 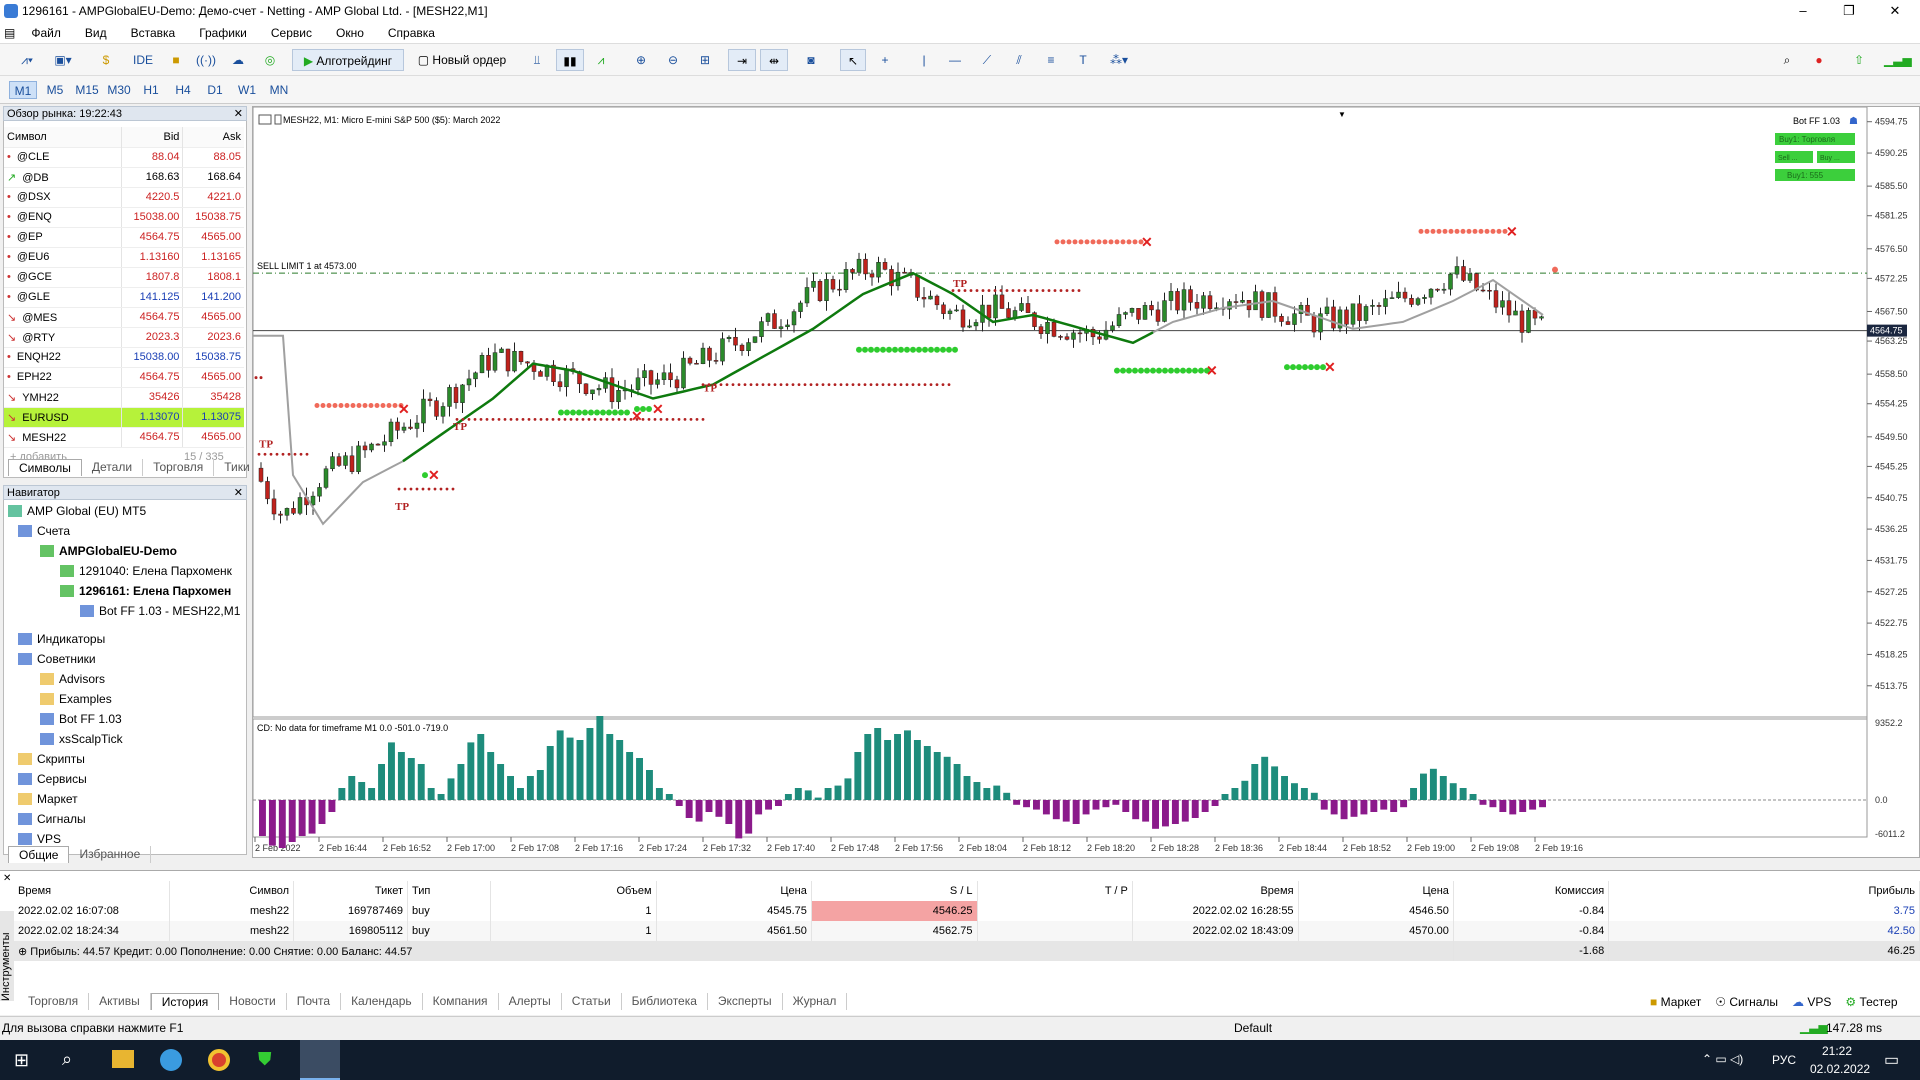 I want to click on history-col: Время, so click(x=92, y=891).